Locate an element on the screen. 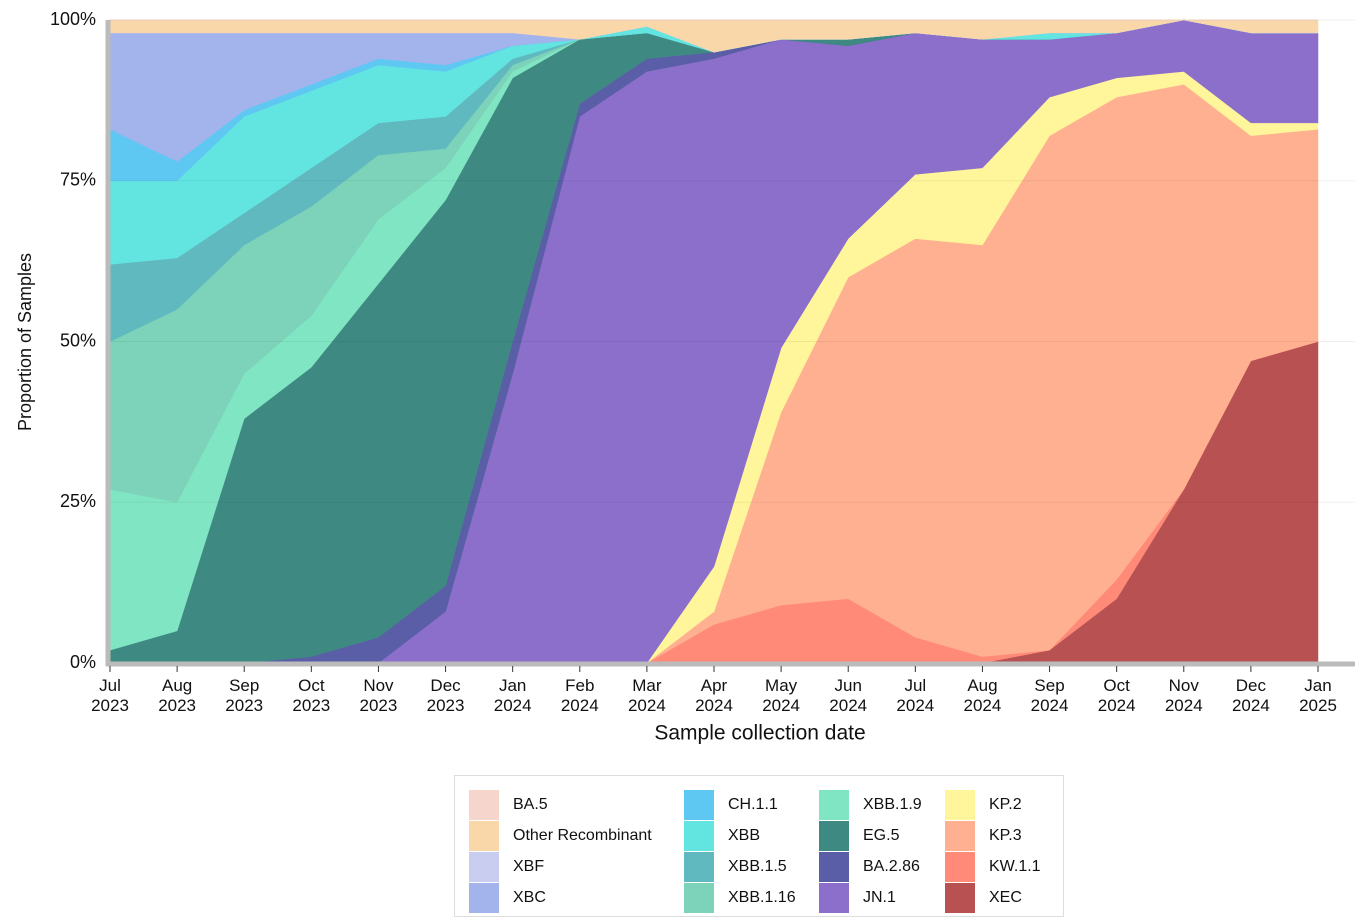 This screenshot has width=1360, height=922. x-tick-label: Dec 2023 is located at coordinates (445, 695).